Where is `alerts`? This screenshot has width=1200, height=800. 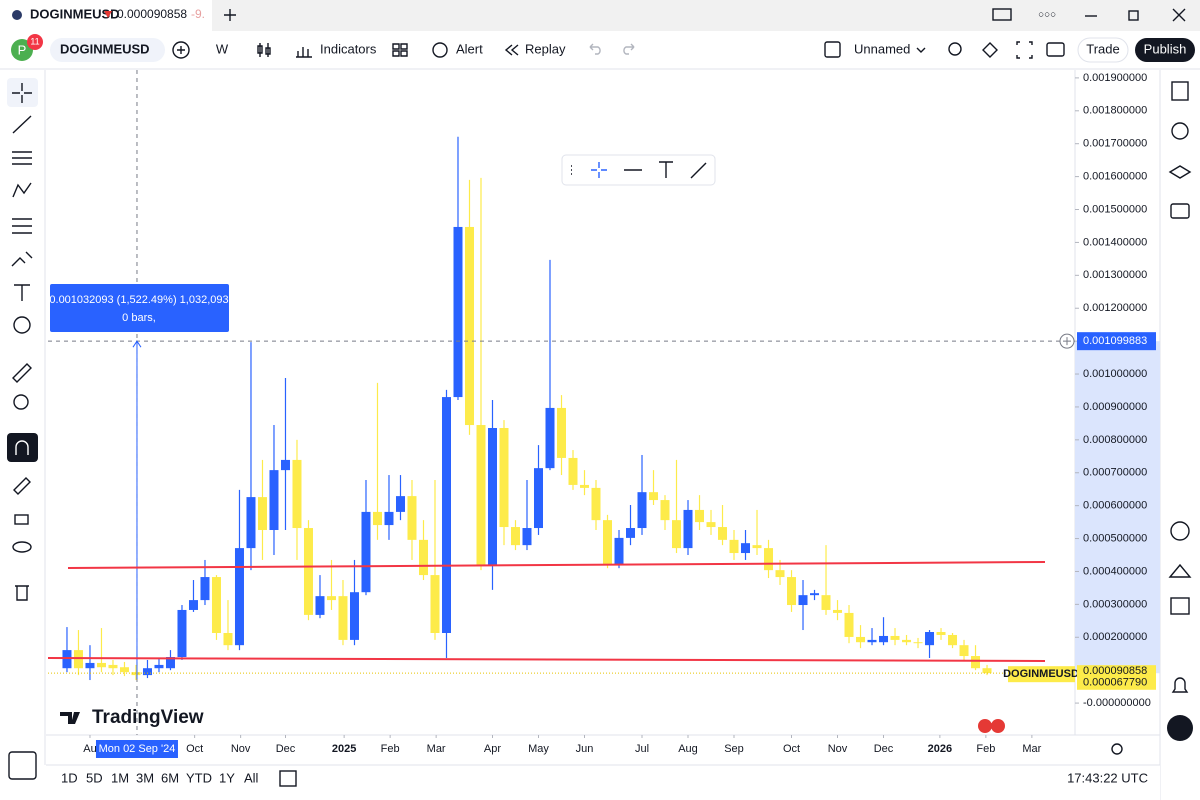
alerts is located at coordinates (1180, 131).